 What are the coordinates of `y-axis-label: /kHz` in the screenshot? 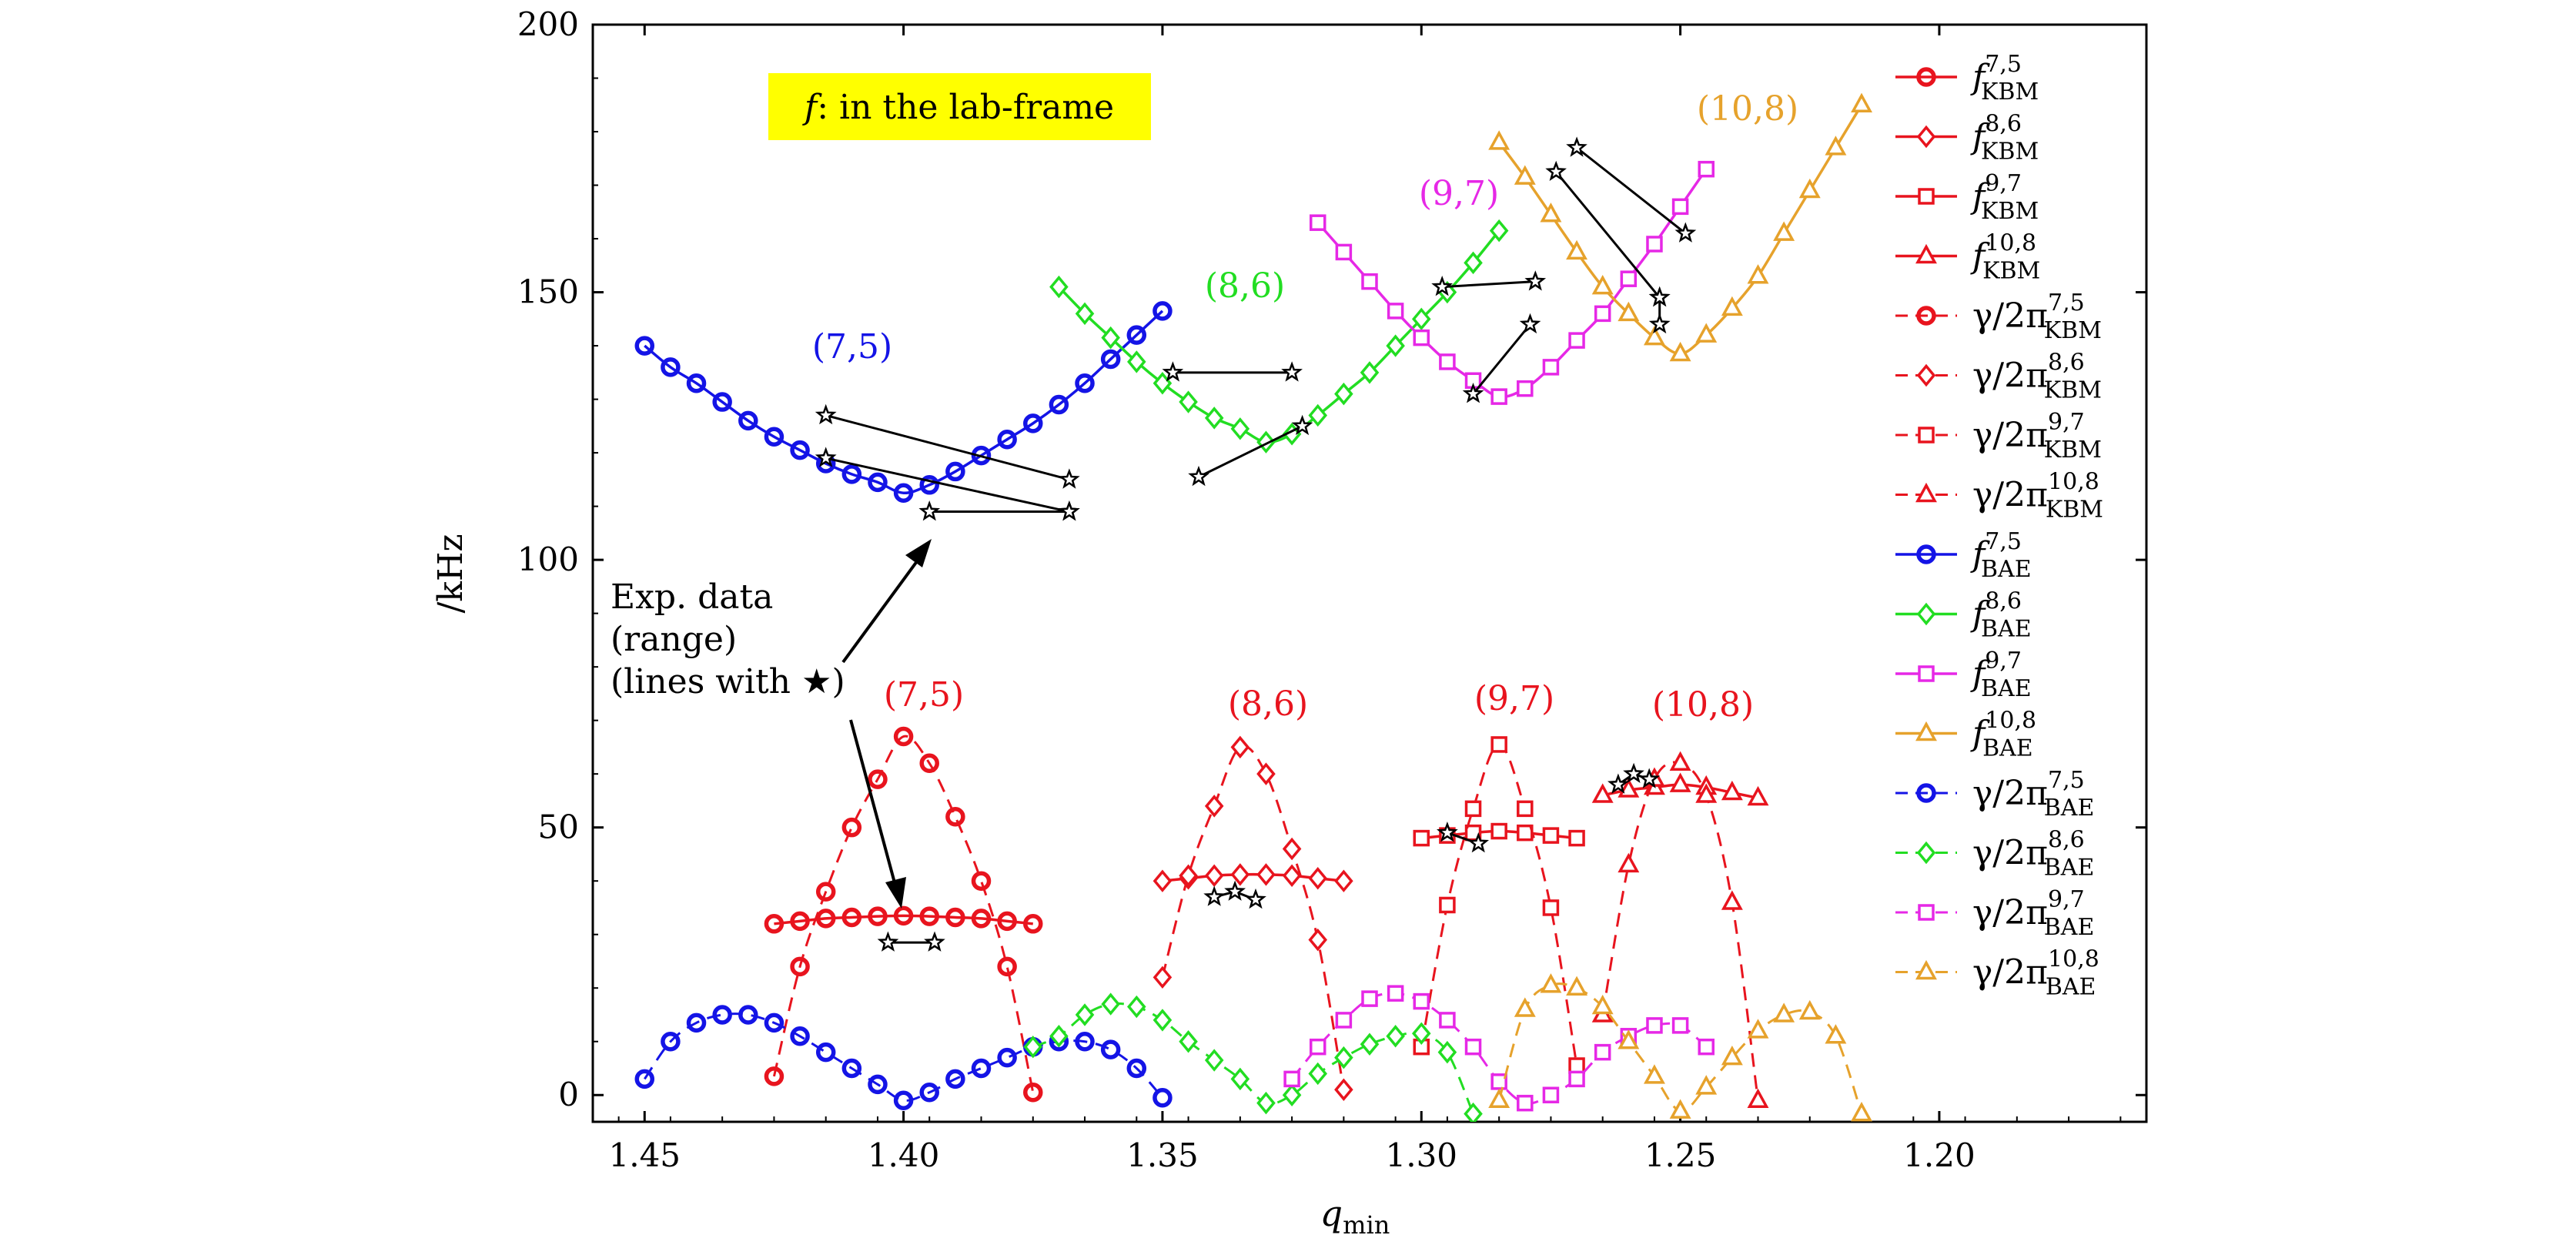 It's located at (451, 573).